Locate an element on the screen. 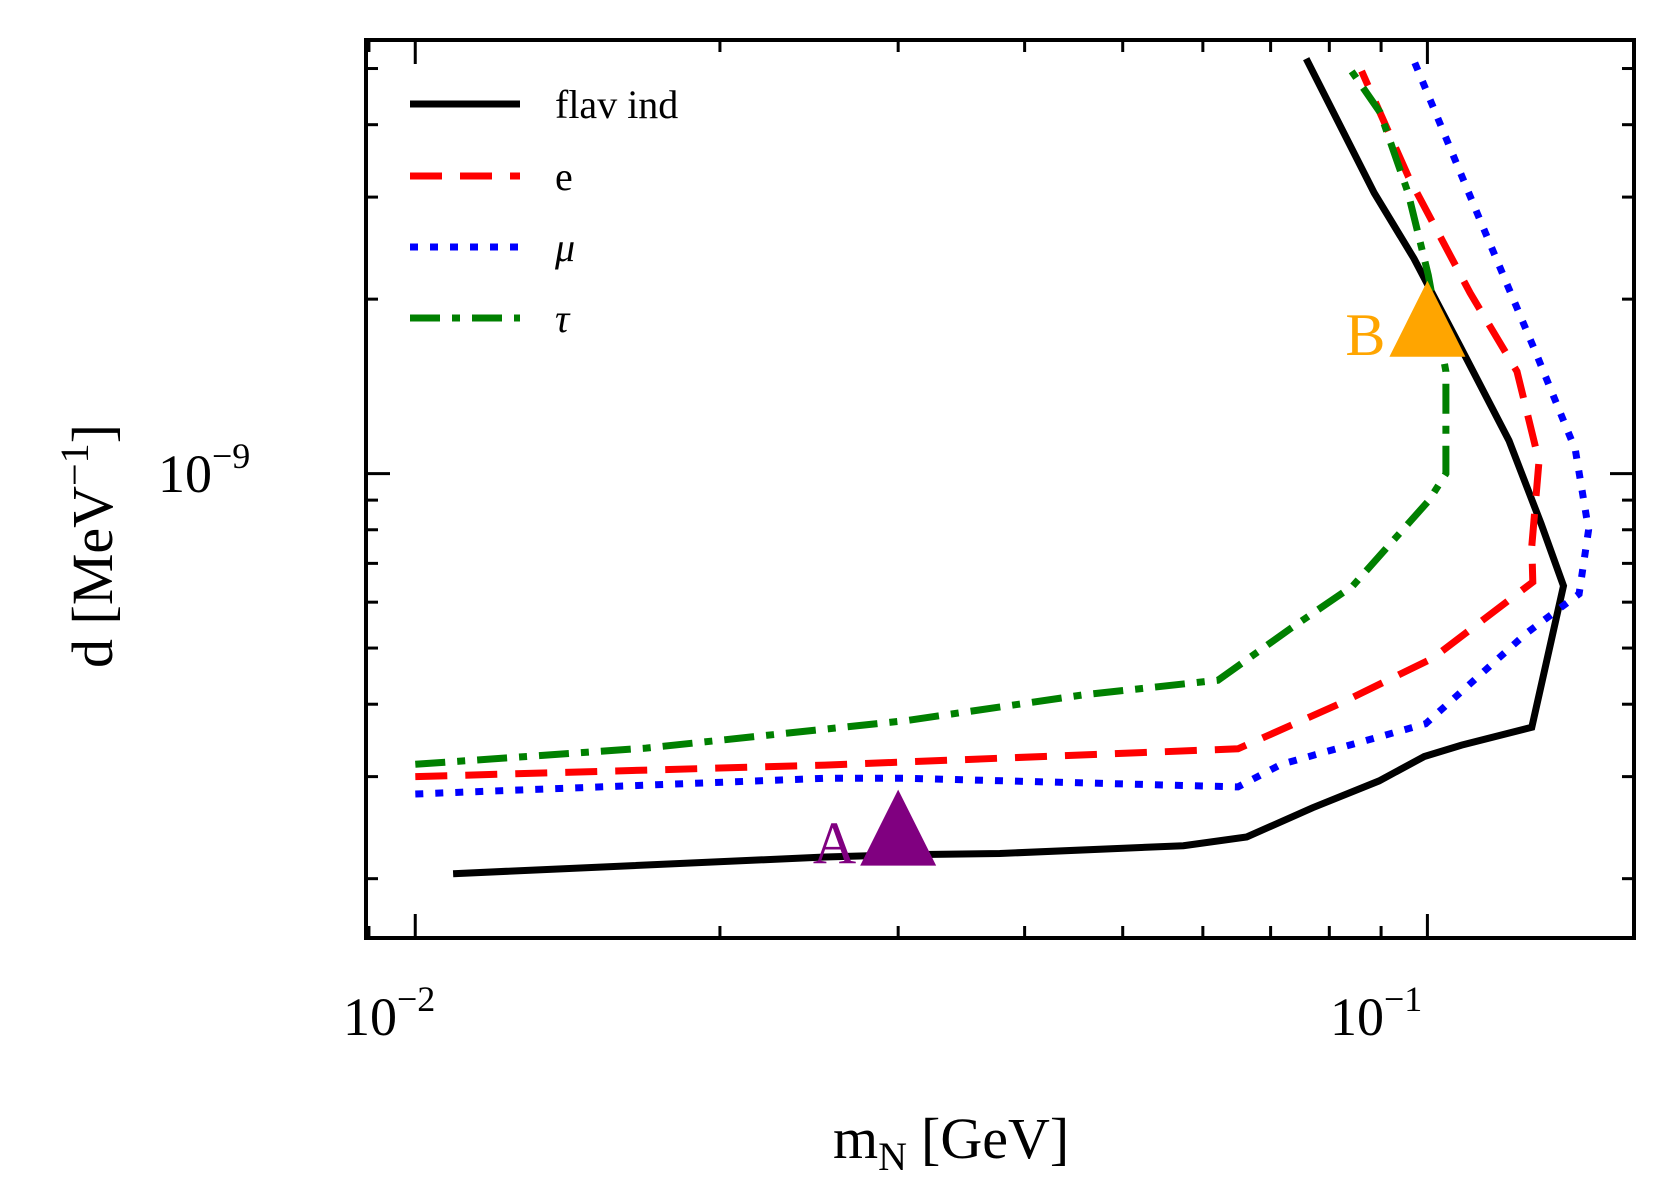  marker-a-triangle is located at coordinates (898, 827).